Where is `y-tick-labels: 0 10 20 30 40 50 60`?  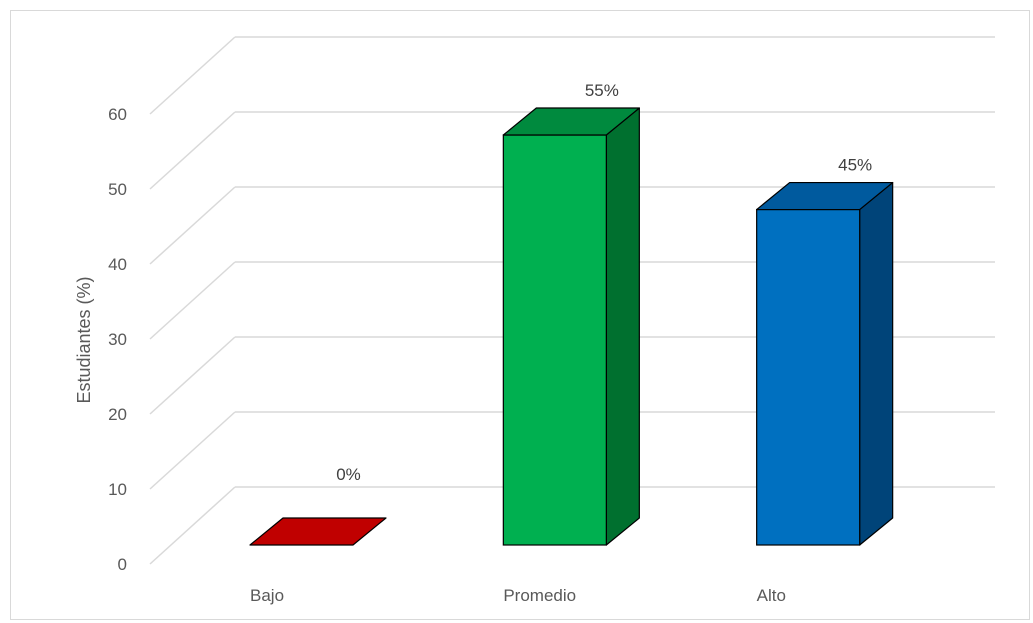 y-tick-labels: 0 10 20 30 40 50 60 is located at coordinates (117, 339).